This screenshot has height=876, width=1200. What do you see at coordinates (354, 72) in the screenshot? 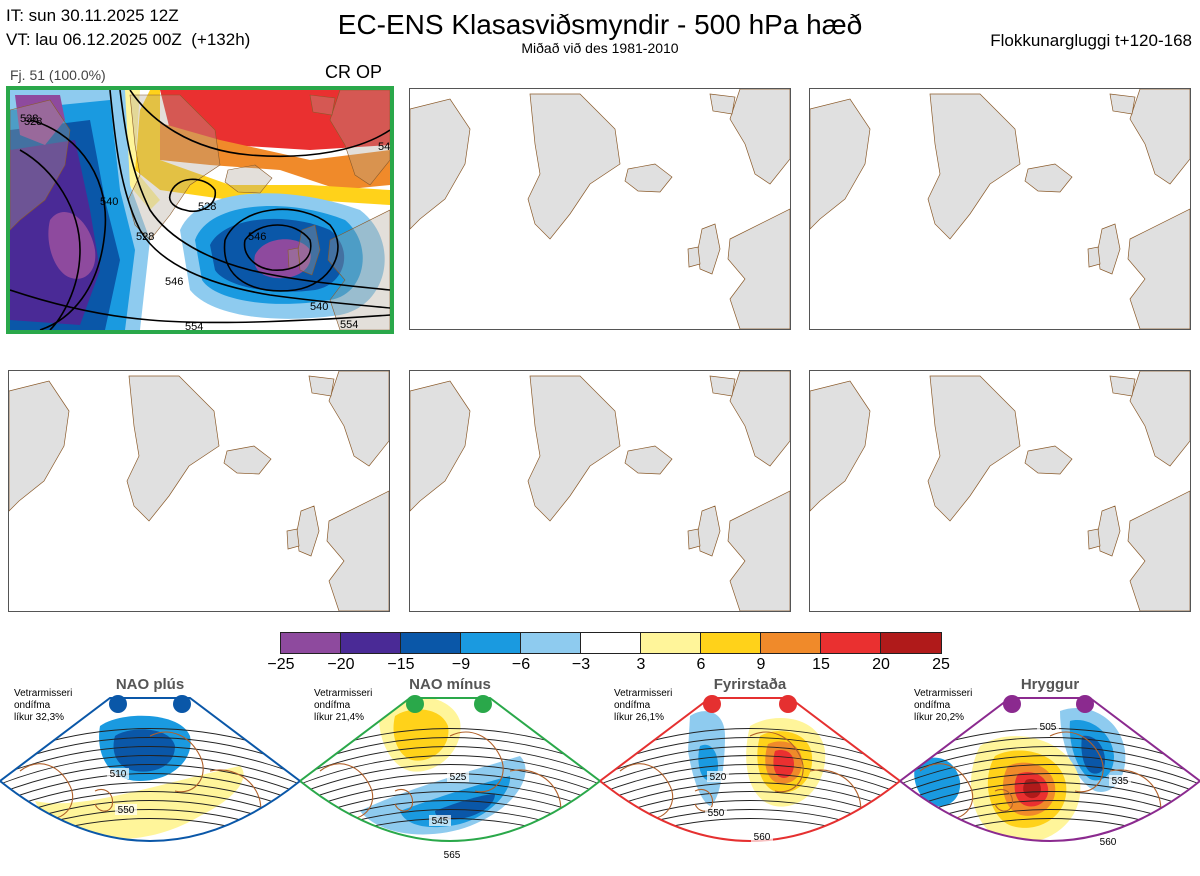
I see `cluster-tag: CR OP` at bounding box center [354, 72].